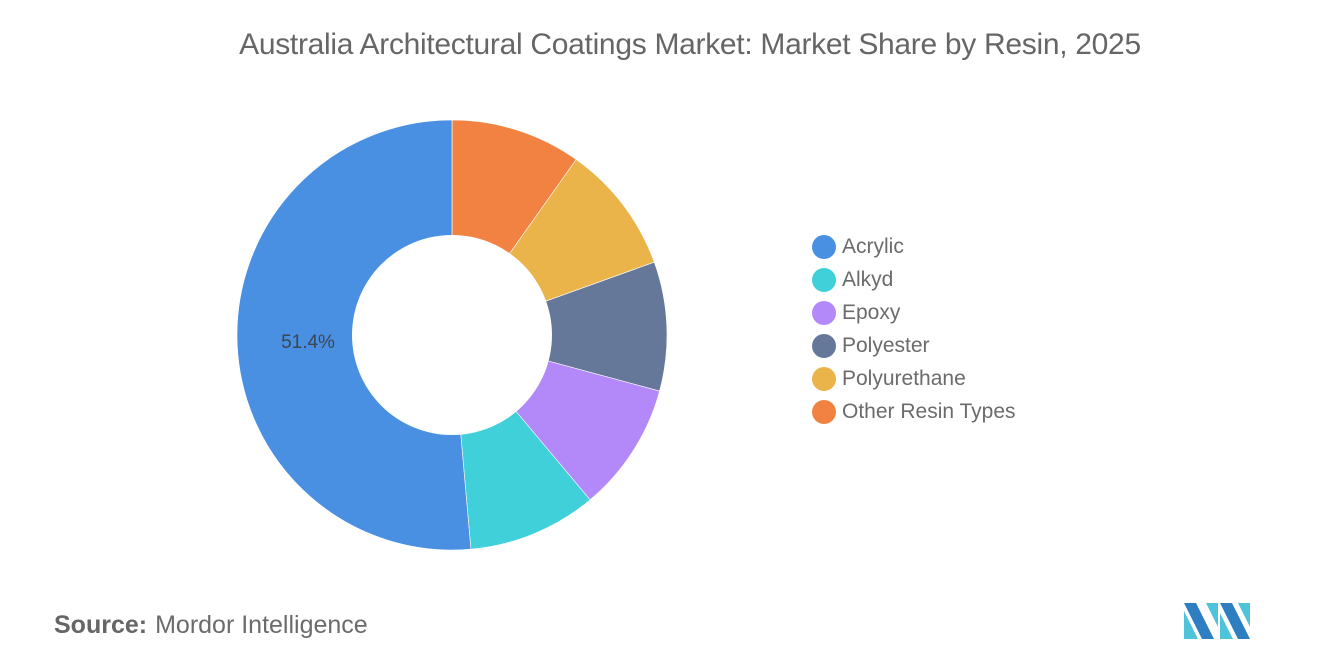 The width and height of the screenshot is (1320, 665). I want to click on donut-hole, so click(452, 335).